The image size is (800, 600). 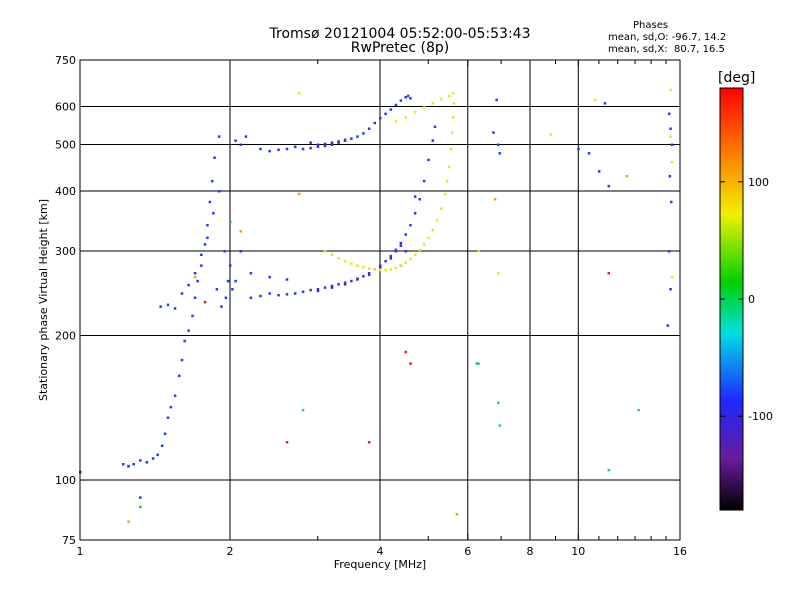 I want to click on y-tick-label: 600, so click(x=65, y=107).